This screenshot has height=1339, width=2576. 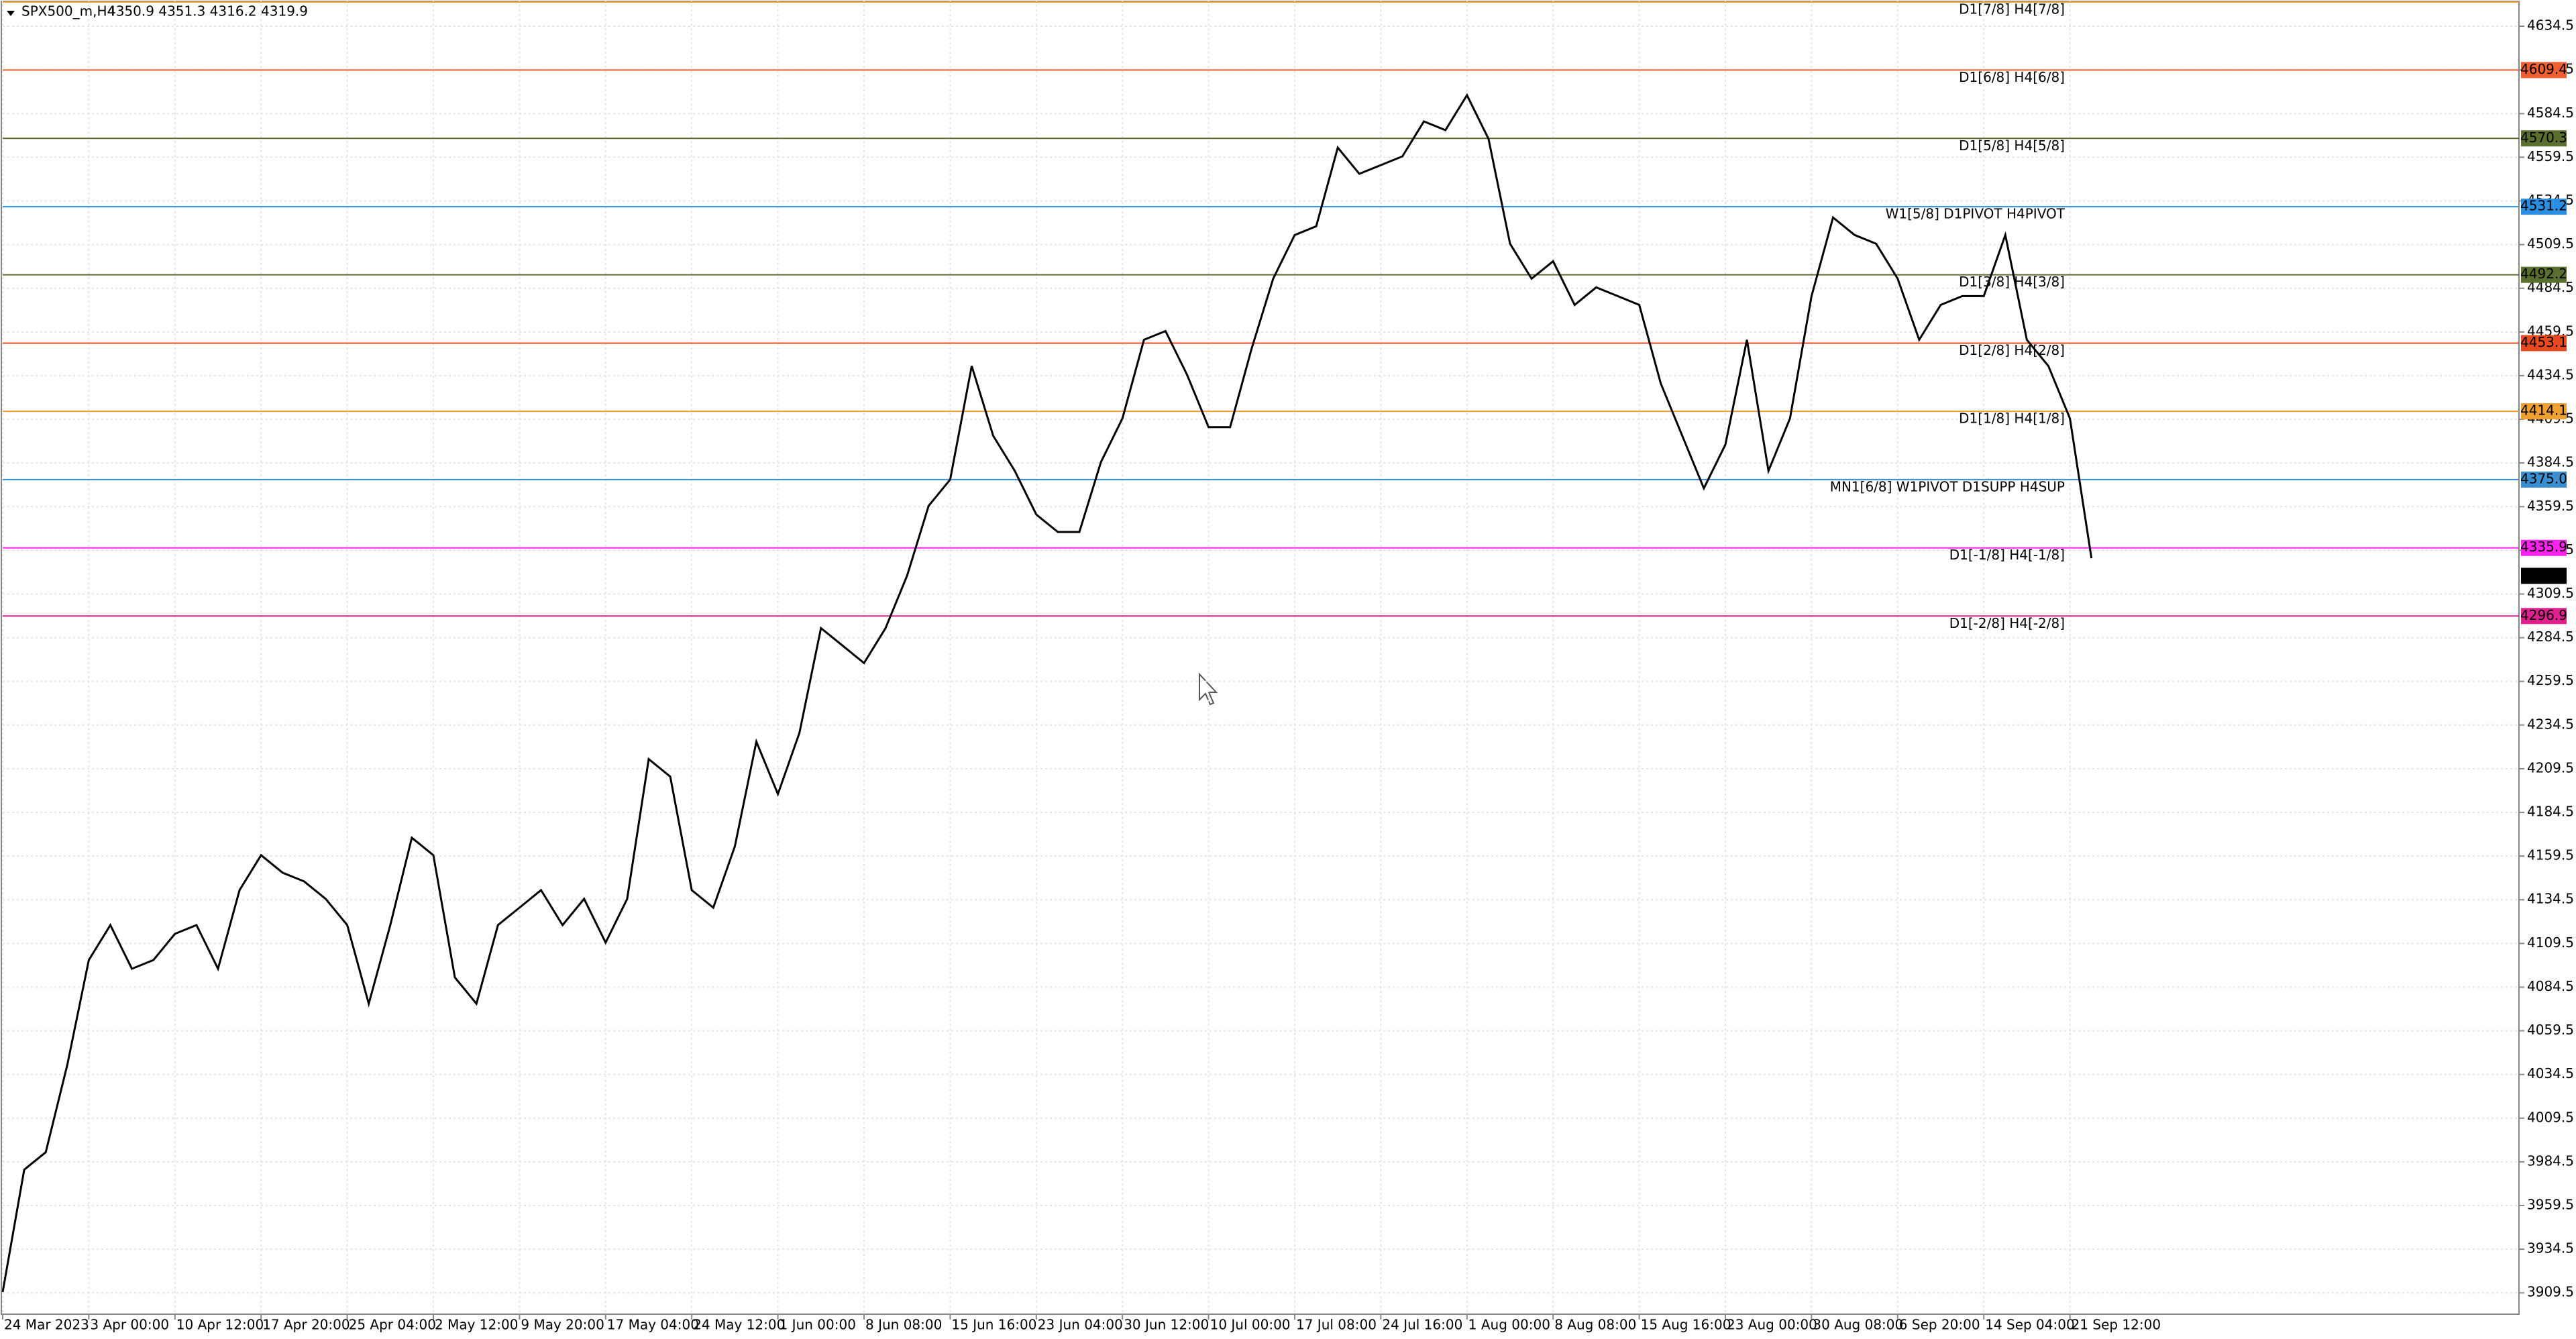 What do you see at coordinates (1208, 689) in the screenshot?
I see `mouse-cursor` at bounding box center [1208, 689].